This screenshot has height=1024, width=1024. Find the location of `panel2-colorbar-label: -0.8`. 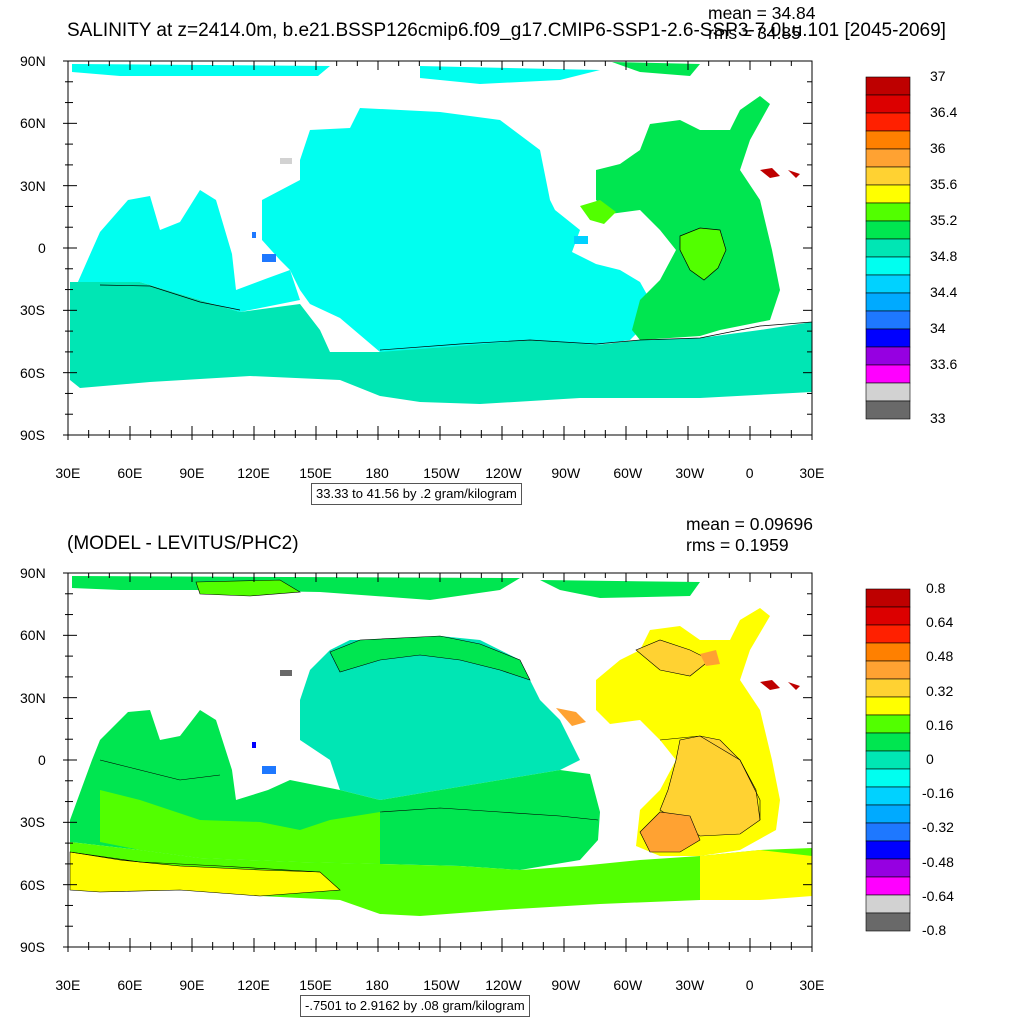

panel2-colorbar-label: -0.8 is located at coordinates (934, 930).